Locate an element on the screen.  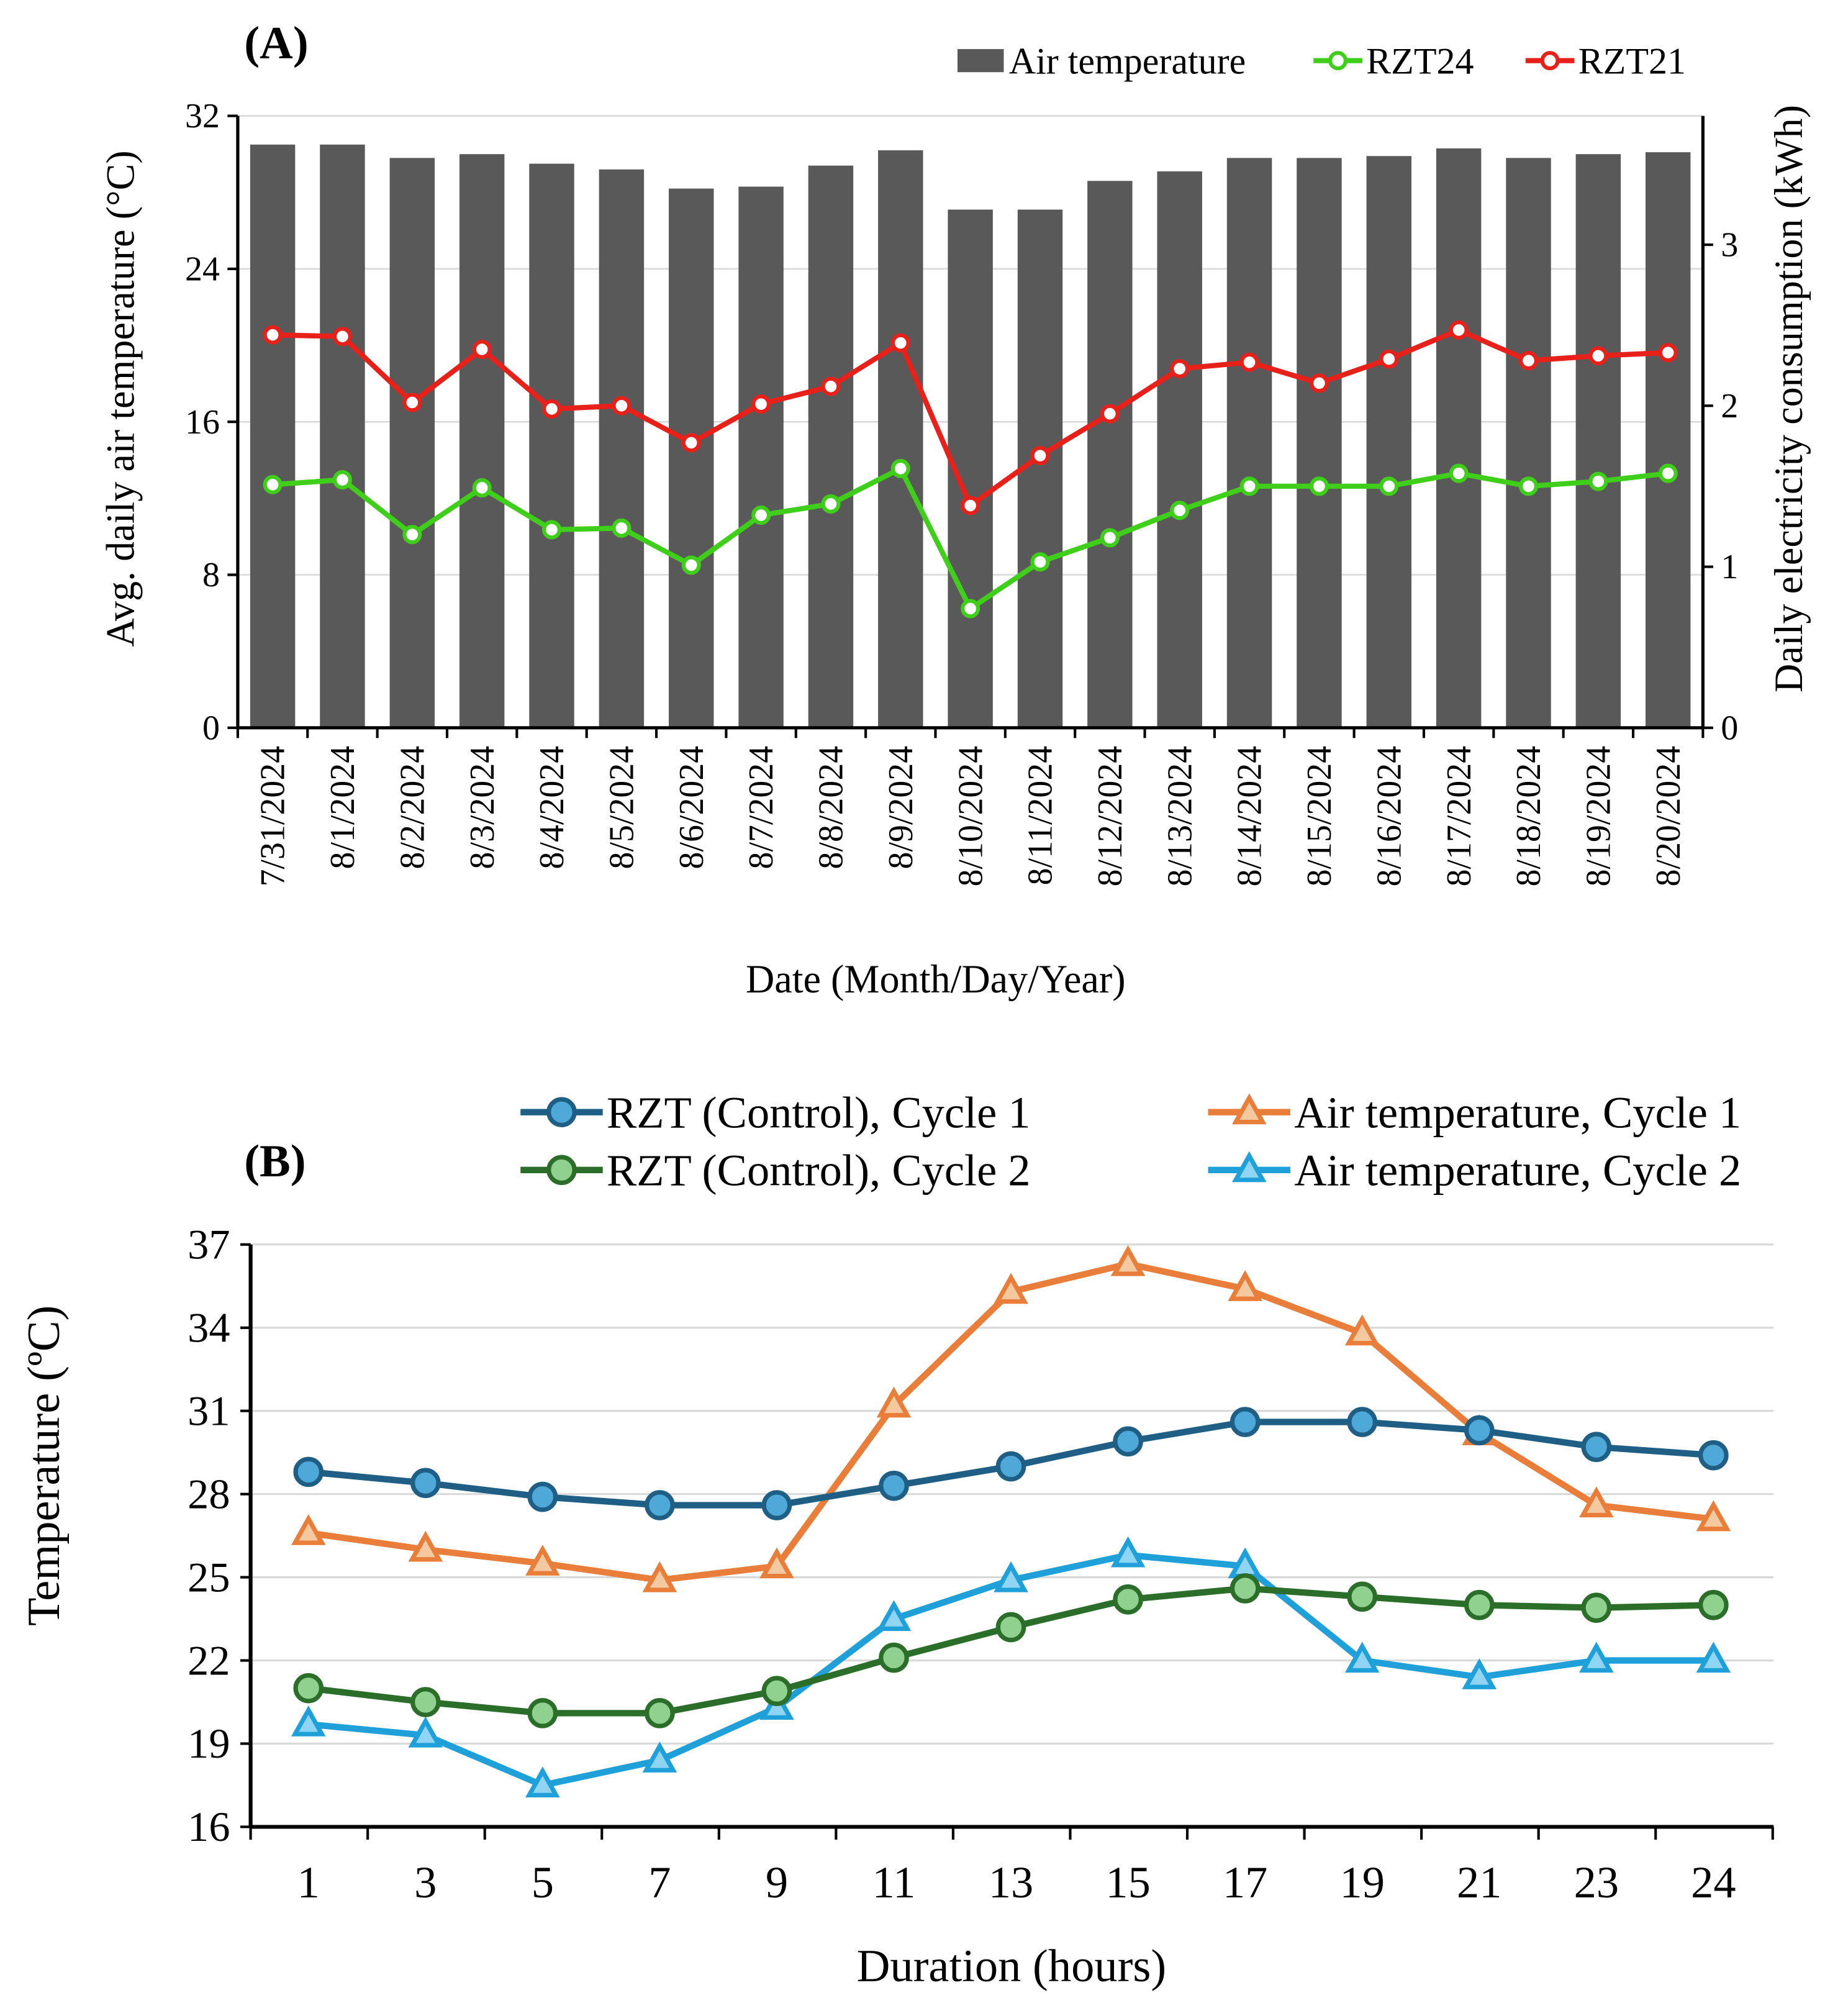
y2-tick-label: 2 is located at coordinates (1729, 406).